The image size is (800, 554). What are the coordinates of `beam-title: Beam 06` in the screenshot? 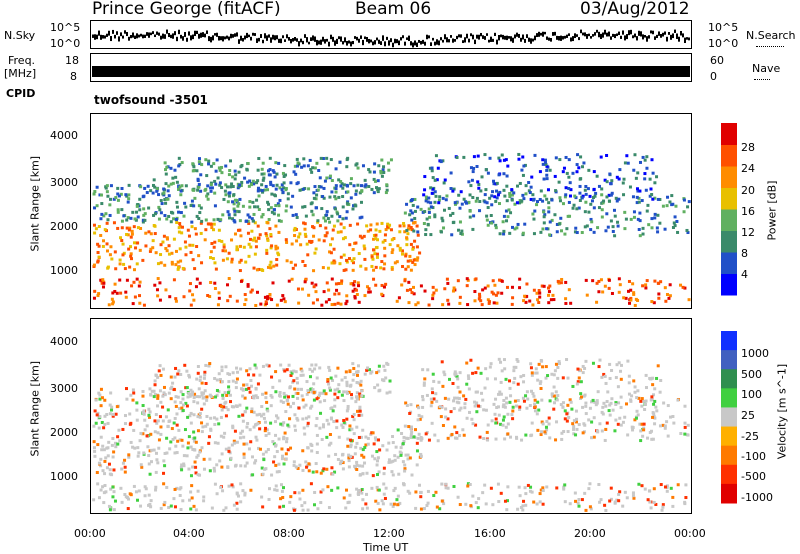 It's located at (393, 9).